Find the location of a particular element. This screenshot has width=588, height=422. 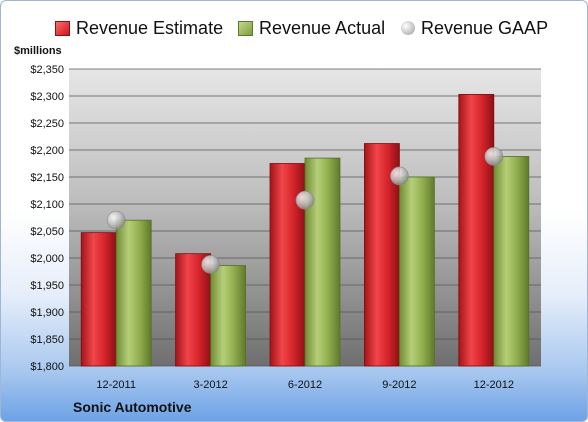

legend-label-gaap: Revenue GAAP is located at coordinates (485, 27).